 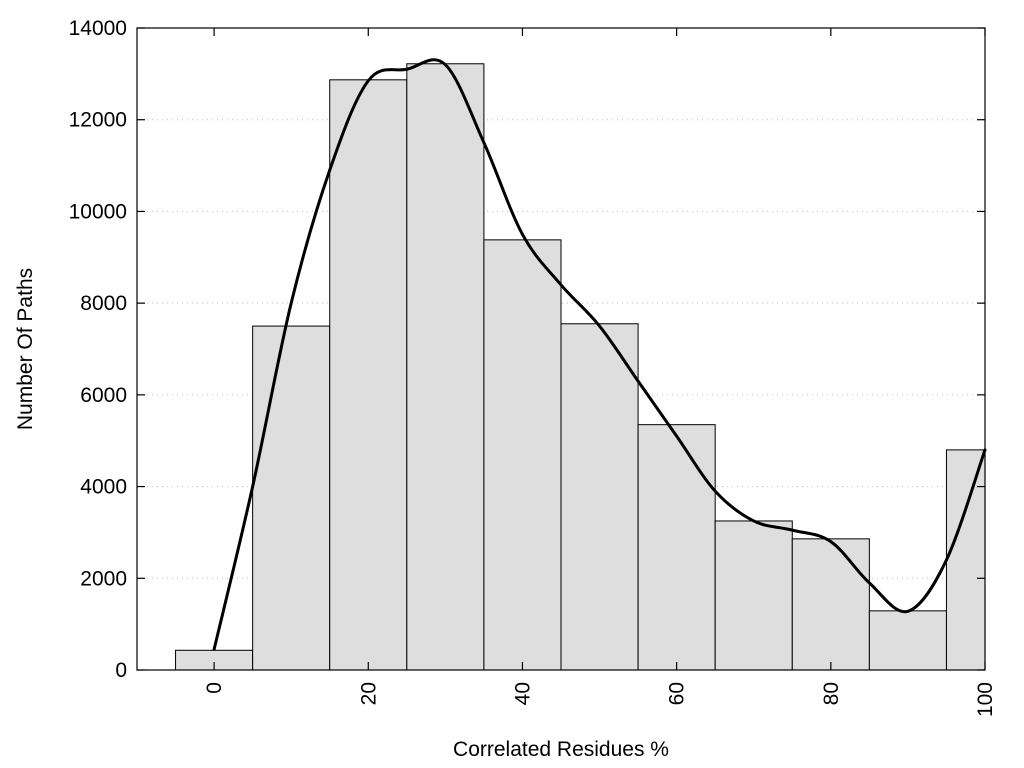 What do you see at coordinates (831, 693) in the screenshot?
I see `x-tick-label: 80` at bounding box center [831, 693].